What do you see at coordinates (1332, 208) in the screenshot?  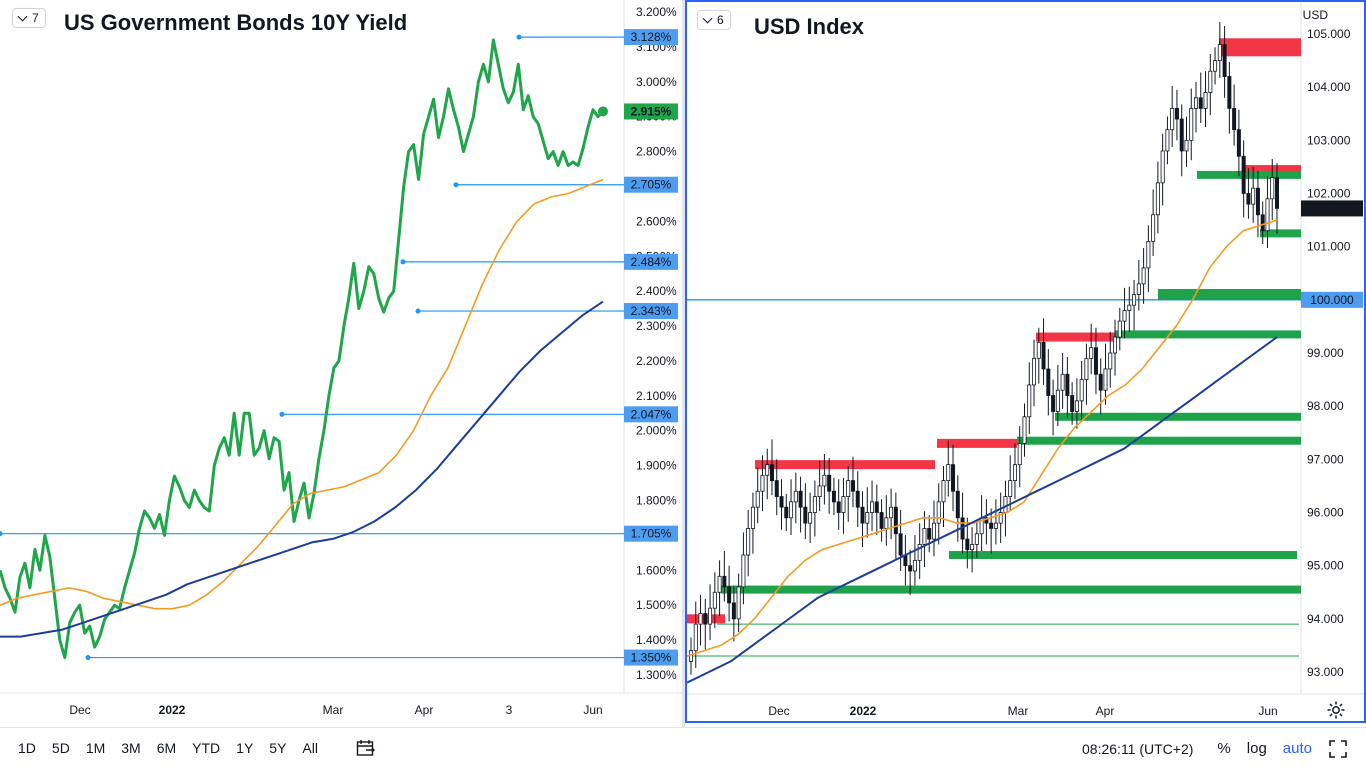 I see `last-price-badge` at bounding box center [1332, 208].